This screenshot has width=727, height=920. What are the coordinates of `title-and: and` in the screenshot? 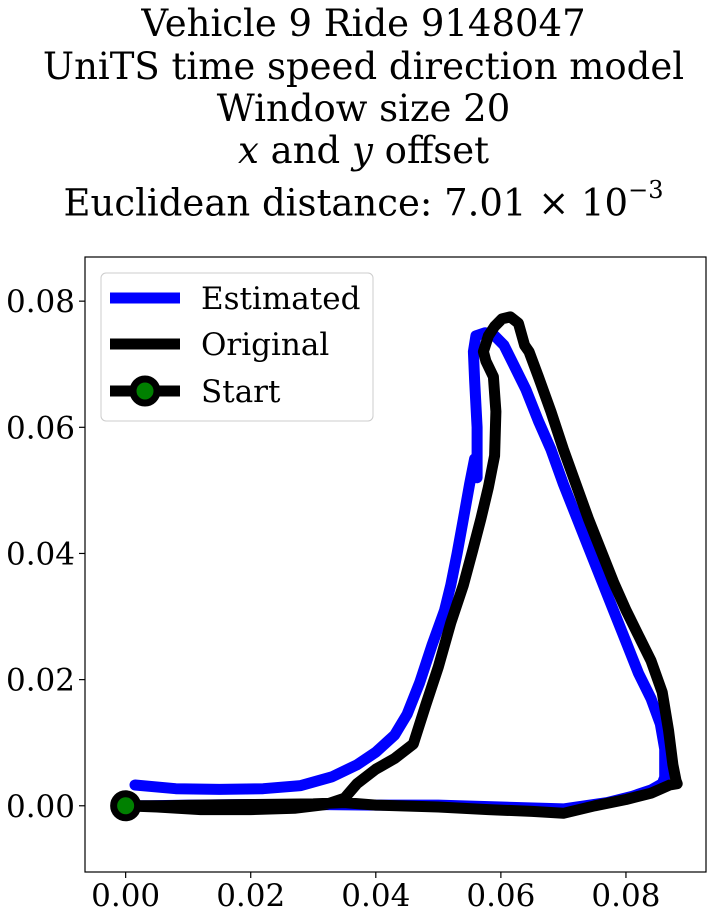 It's located at (305, 150).